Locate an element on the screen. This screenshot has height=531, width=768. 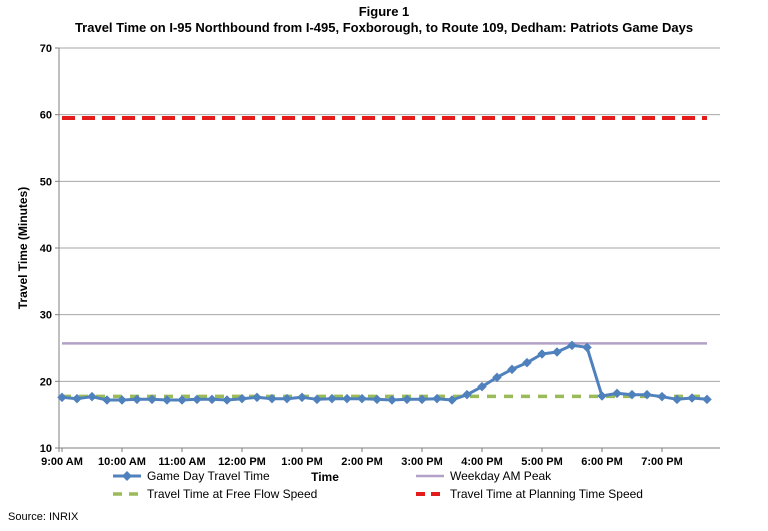
game-day-travel-time-line is located at coordinates (384, 372).